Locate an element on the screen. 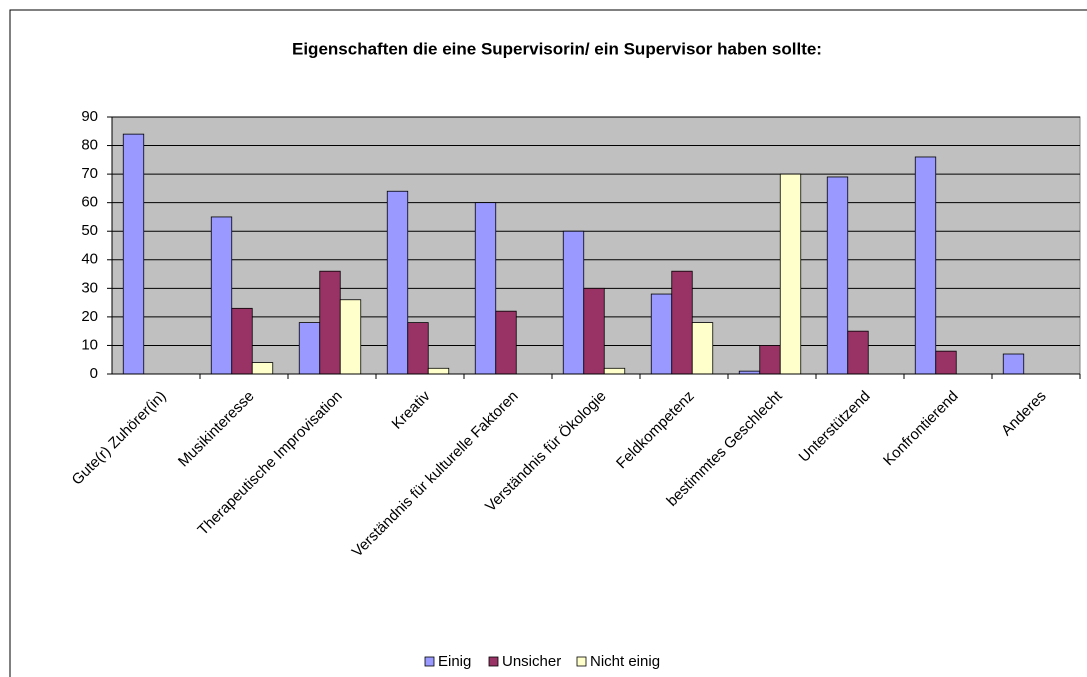 The height and width of the screenshot is (677, 1087). y-tick-label: 50 is located at coordinates (89, 230).